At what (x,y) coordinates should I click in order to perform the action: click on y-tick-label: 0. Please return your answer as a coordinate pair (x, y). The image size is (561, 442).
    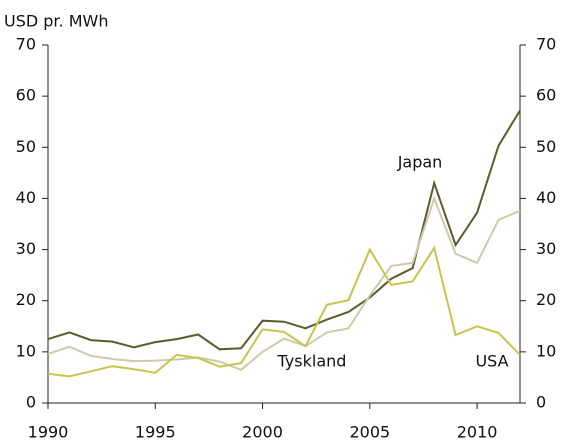
    Looking at the image, I should click on (31, 402).